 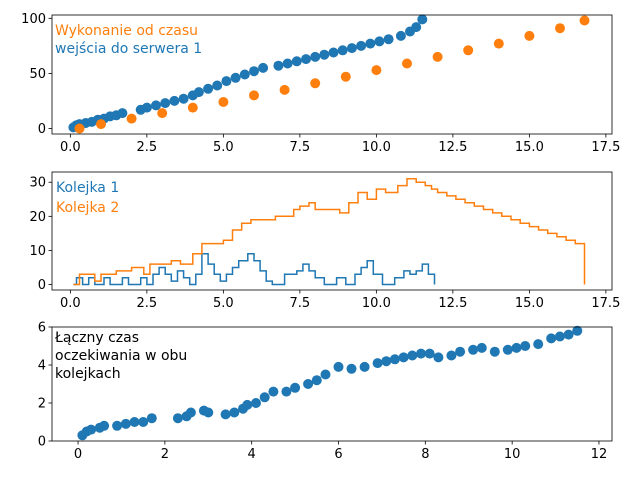 What do you see at coordinates (70, 147) in the screenshot?
I see `panel-1-x-tick-label: 0.0` at bounding box center [70, 147].